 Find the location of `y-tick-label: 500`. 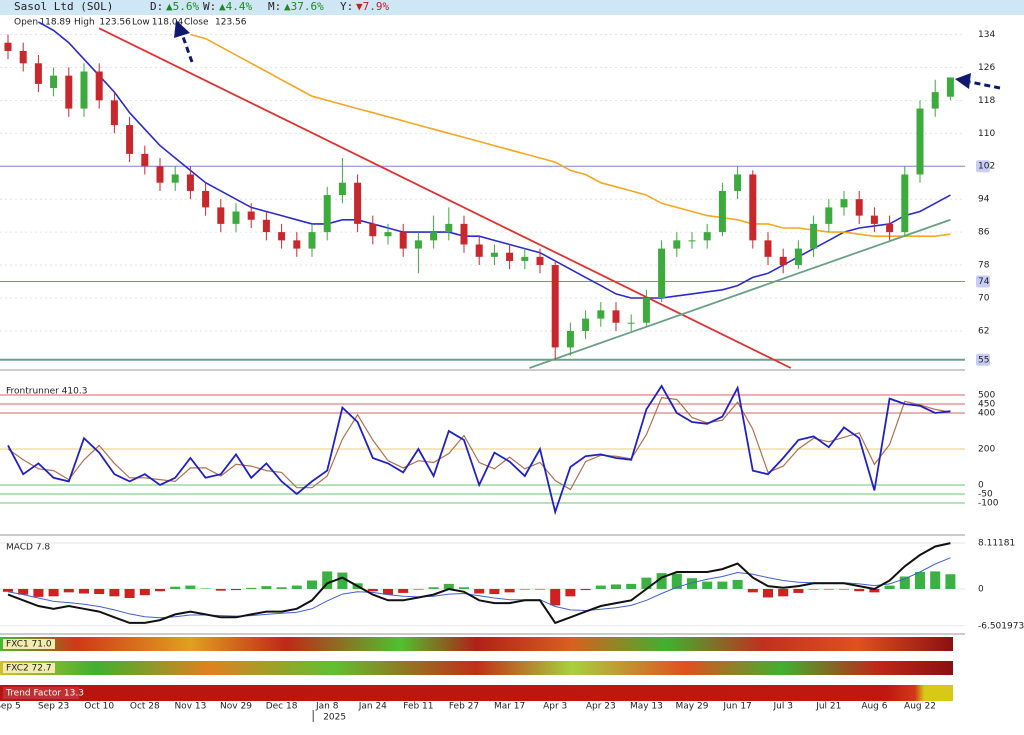

y-tick-label: 500 is located at coordinates (986, 396).